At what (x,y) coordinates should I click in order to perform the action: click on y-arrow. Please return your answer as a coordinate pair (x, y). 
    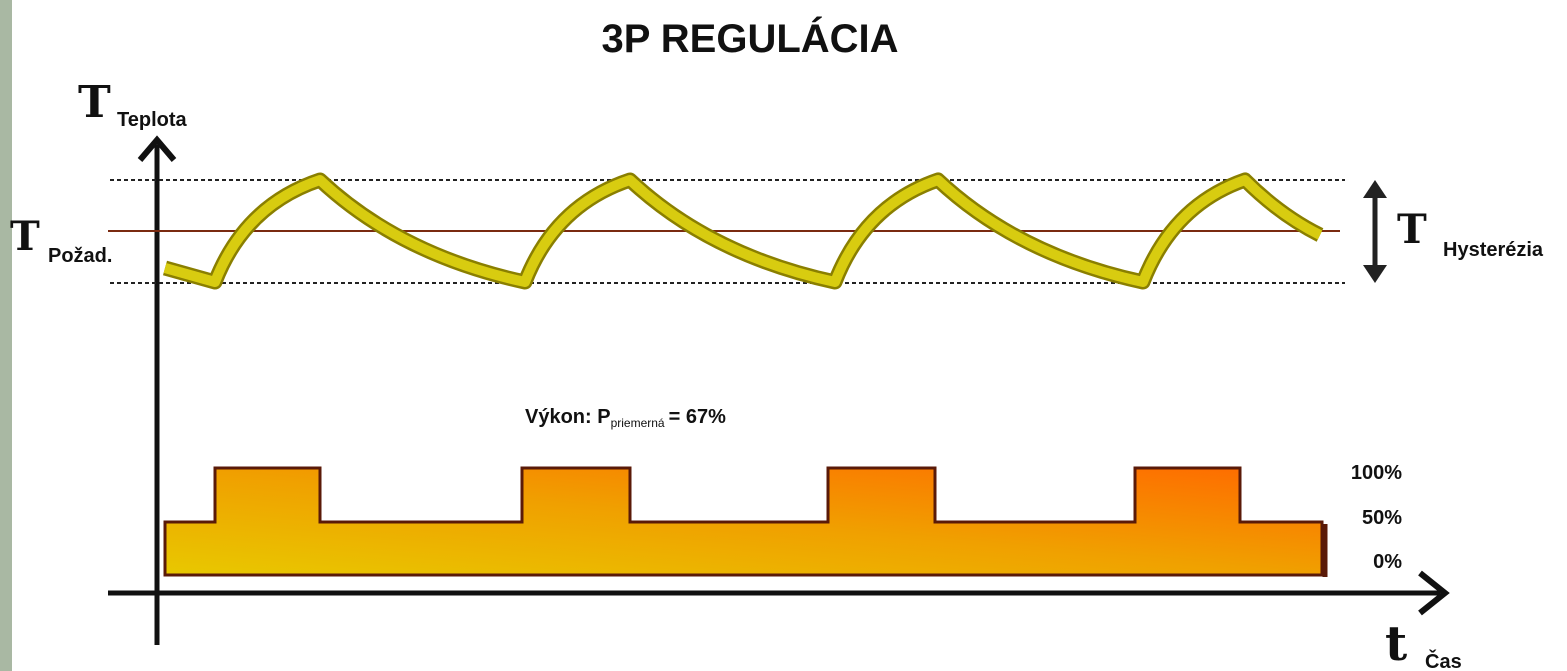
    Looking at the image, I should click on (157, 148).